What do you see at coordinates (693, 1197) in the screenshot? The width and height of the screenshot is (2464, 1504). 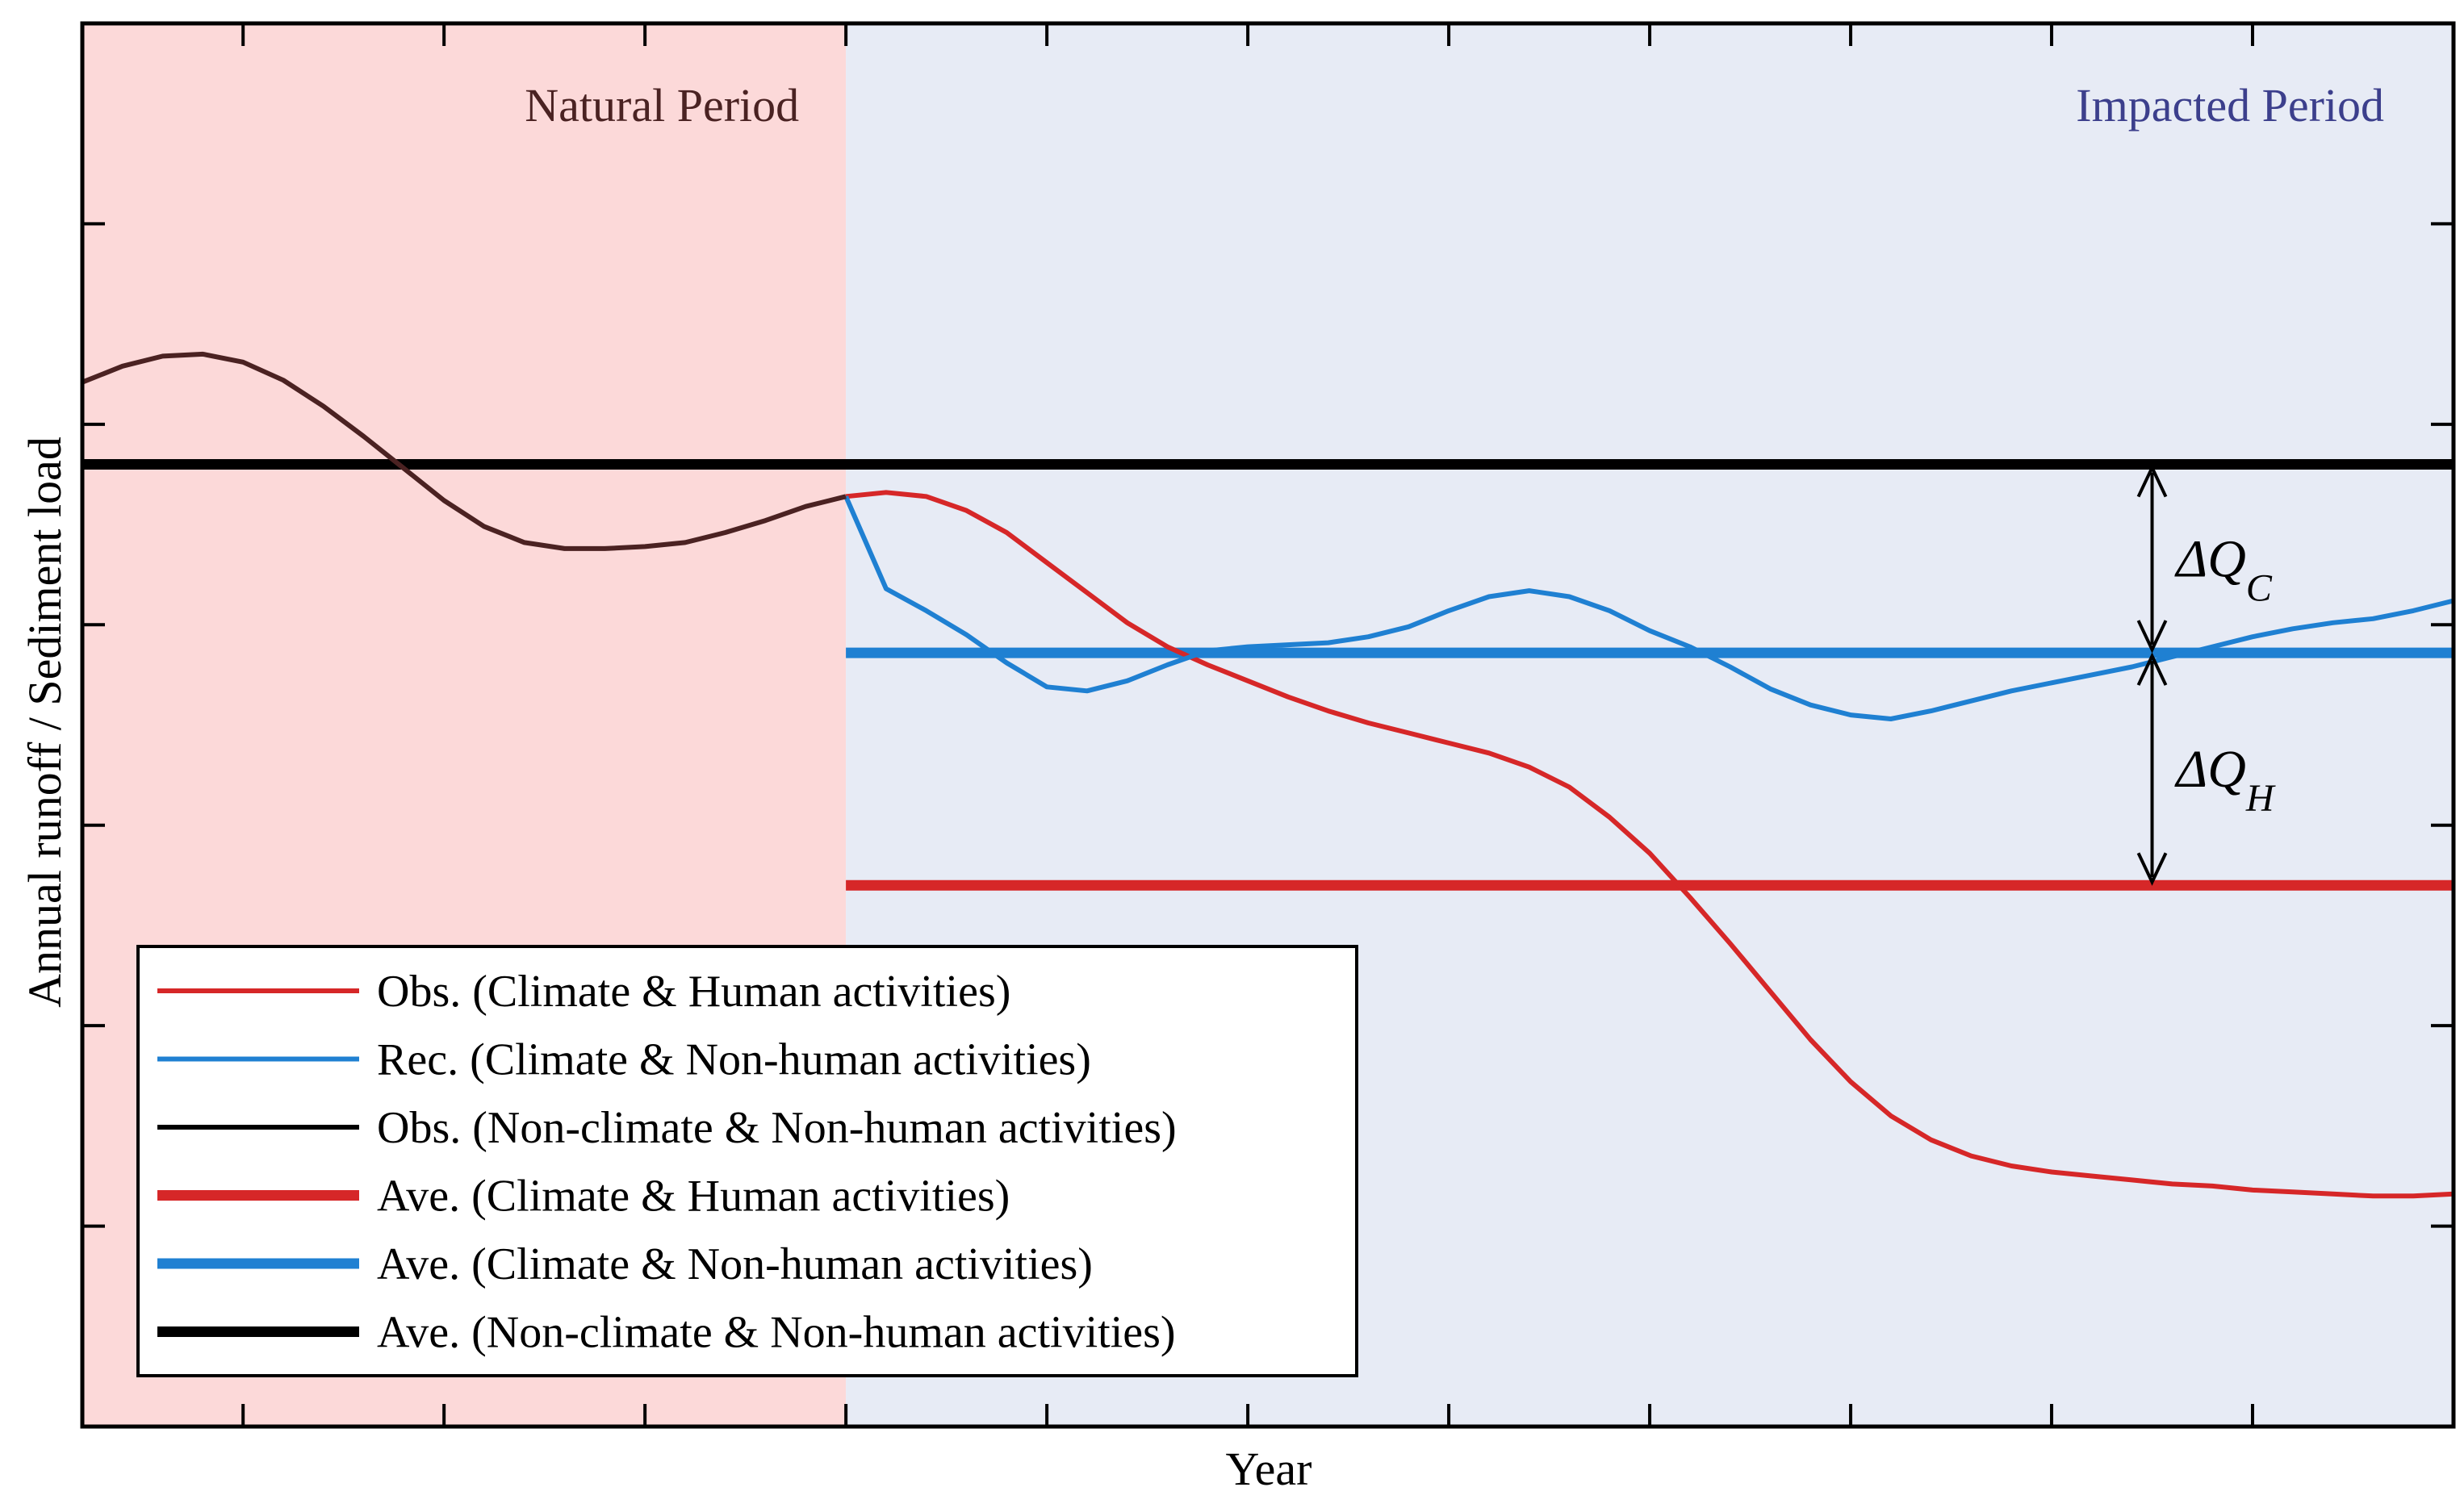 I see `legend-label: Ave. (Climate & Human activities)` at bounding box center [693, 1197].